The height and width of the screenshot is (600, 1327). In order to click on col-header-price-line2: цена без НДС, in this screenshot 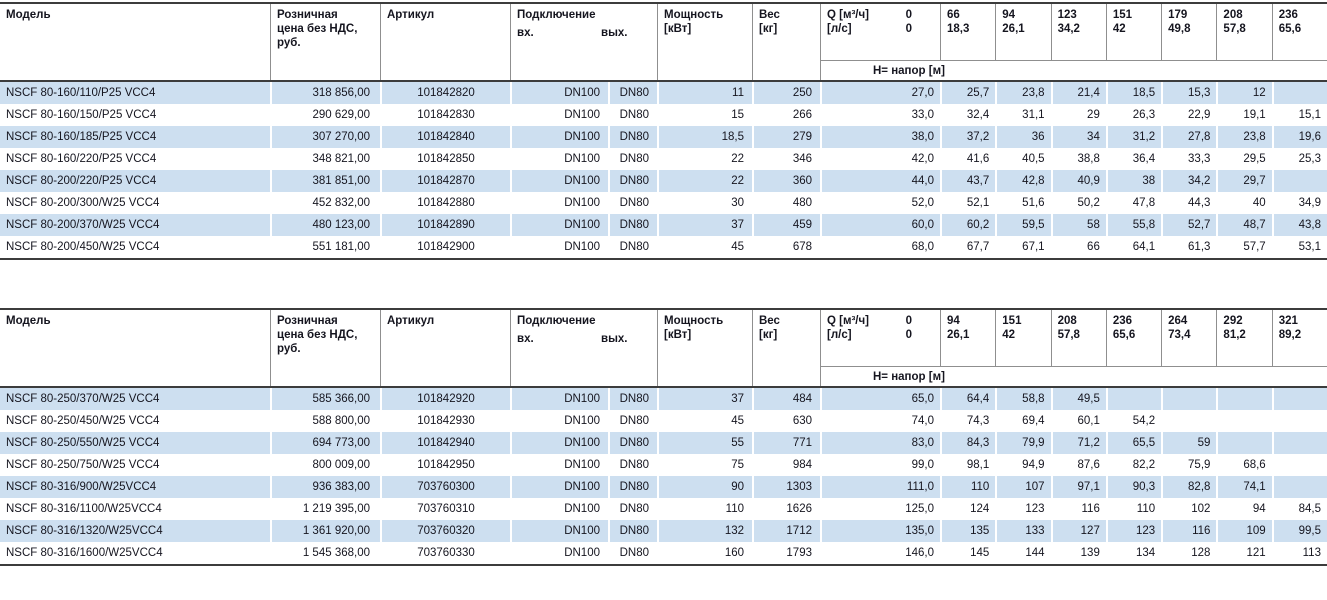, I will do `click(317, 29)`.